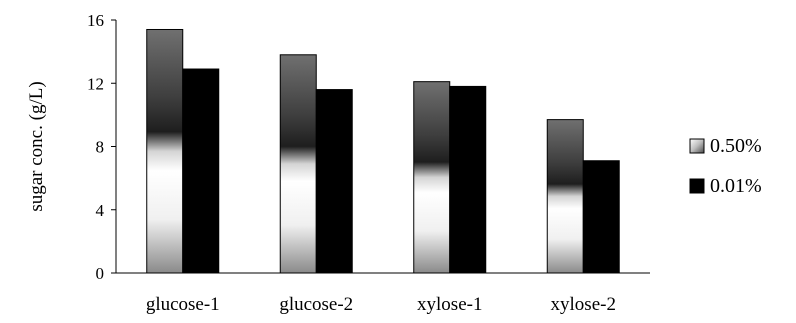  What do you see at coordinates (449, 304) in the screenshot?
I see `x-category-label: xylose-1` at bounding box center [449, 304].